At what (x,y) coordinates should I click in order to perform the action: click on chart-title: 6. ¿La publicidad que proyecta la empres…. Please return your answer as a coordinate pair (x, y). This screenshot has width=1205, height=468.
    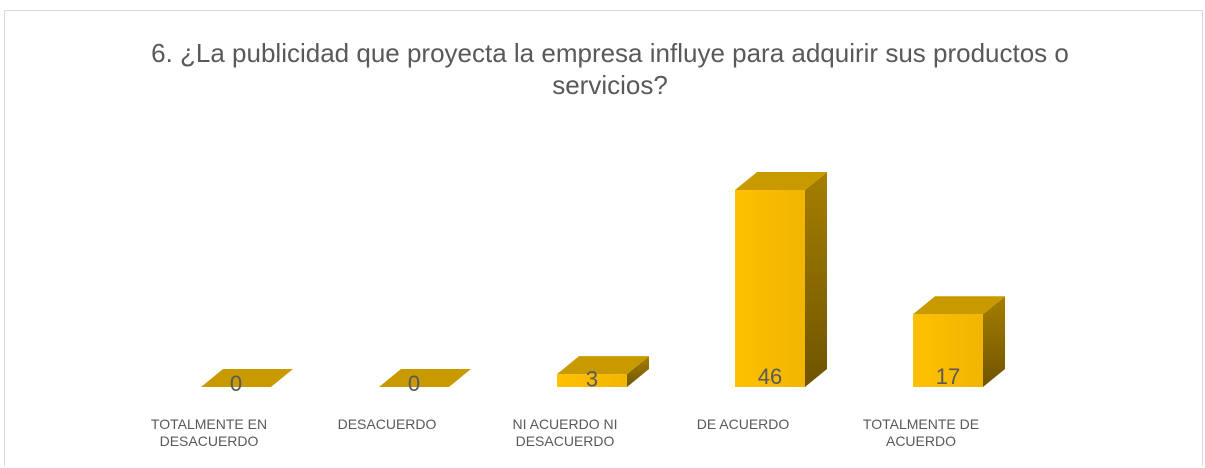
    Looking at the image, I should click on (610, 69).